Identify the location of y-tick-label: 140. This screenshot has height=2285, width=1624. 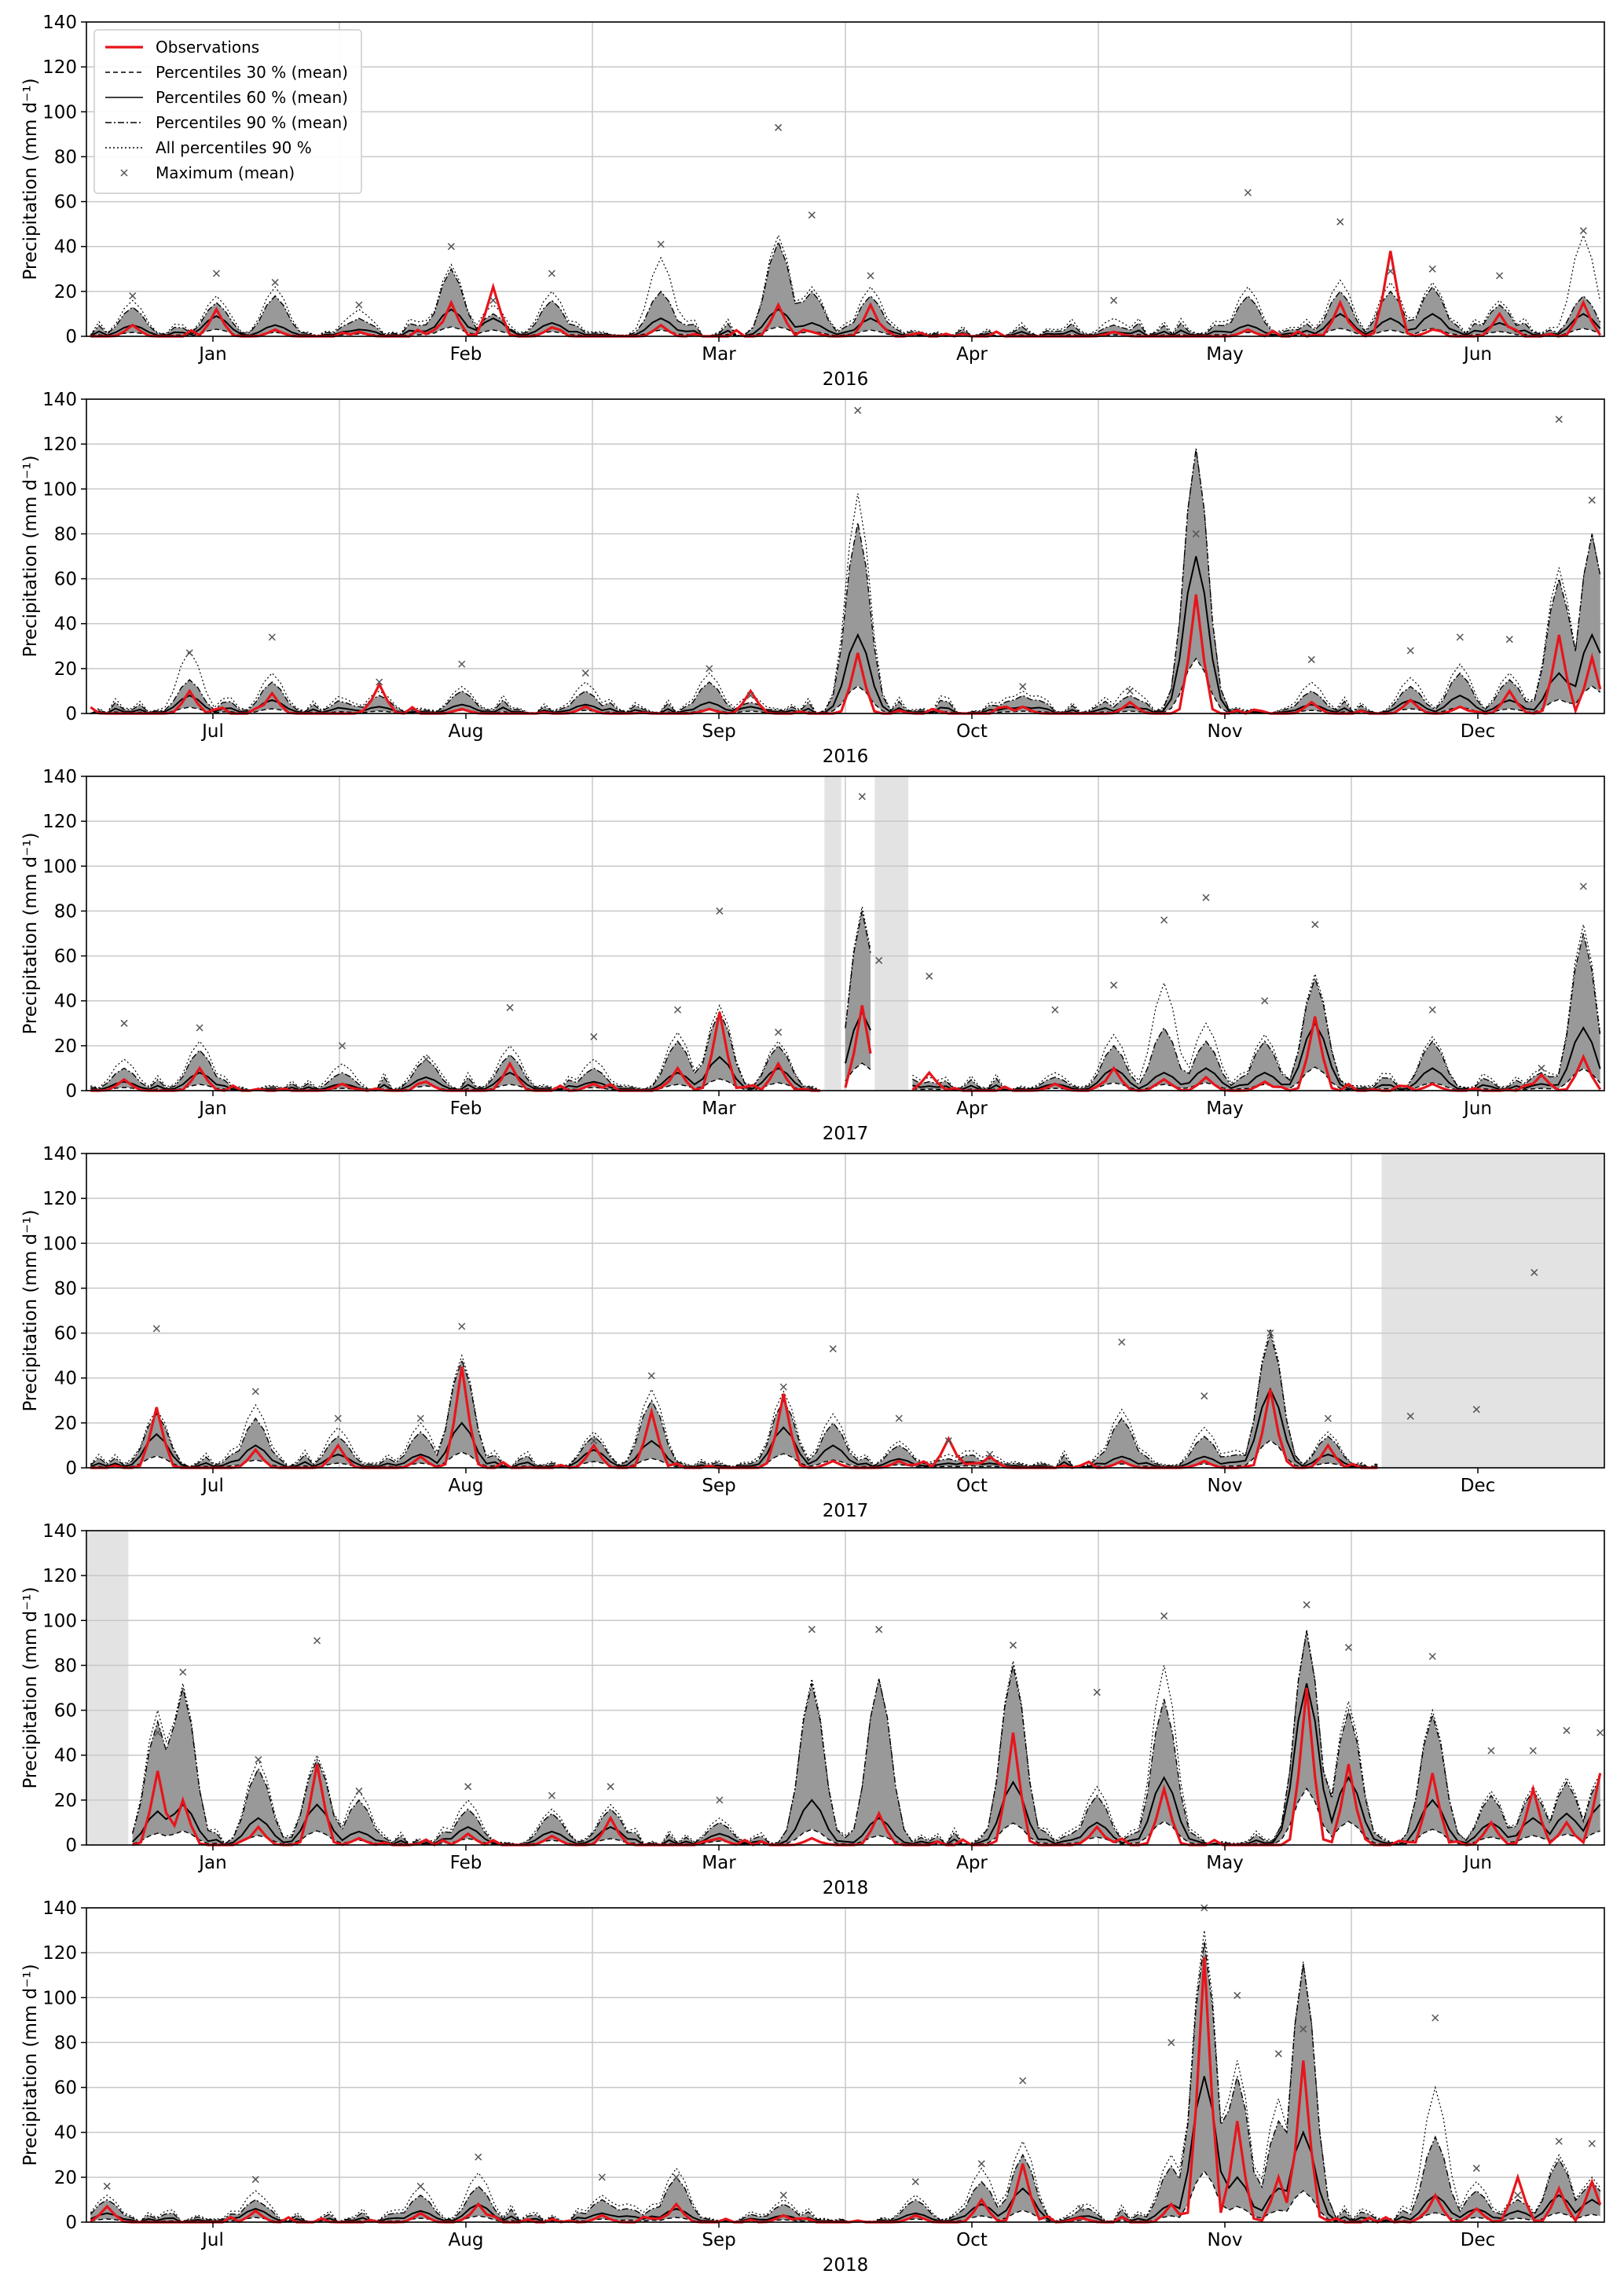
(59, 1908).